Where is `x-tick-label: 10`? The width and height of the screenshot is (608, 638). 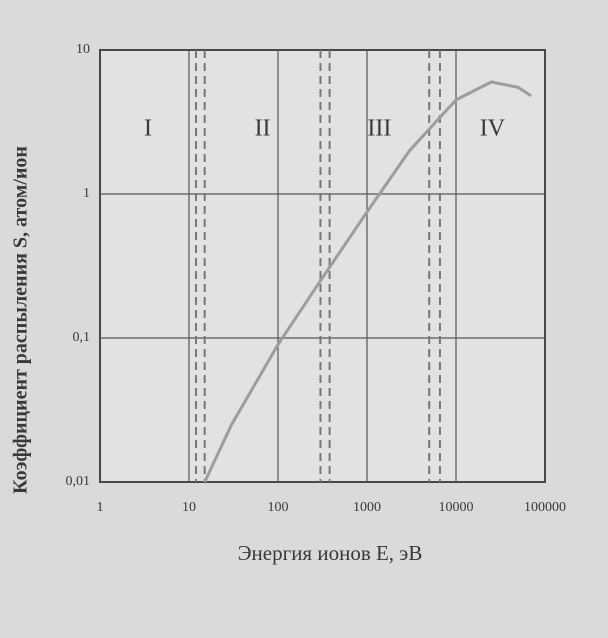
x-tick-label: 10 is located at coordinates (189, 507).